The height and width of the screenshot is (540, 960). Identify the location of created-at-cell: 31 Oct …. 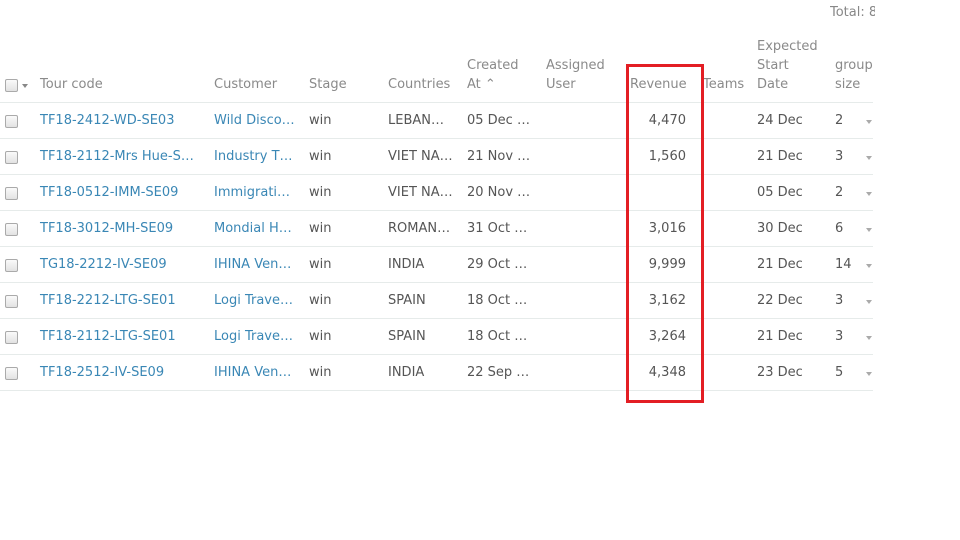
(497, 228).